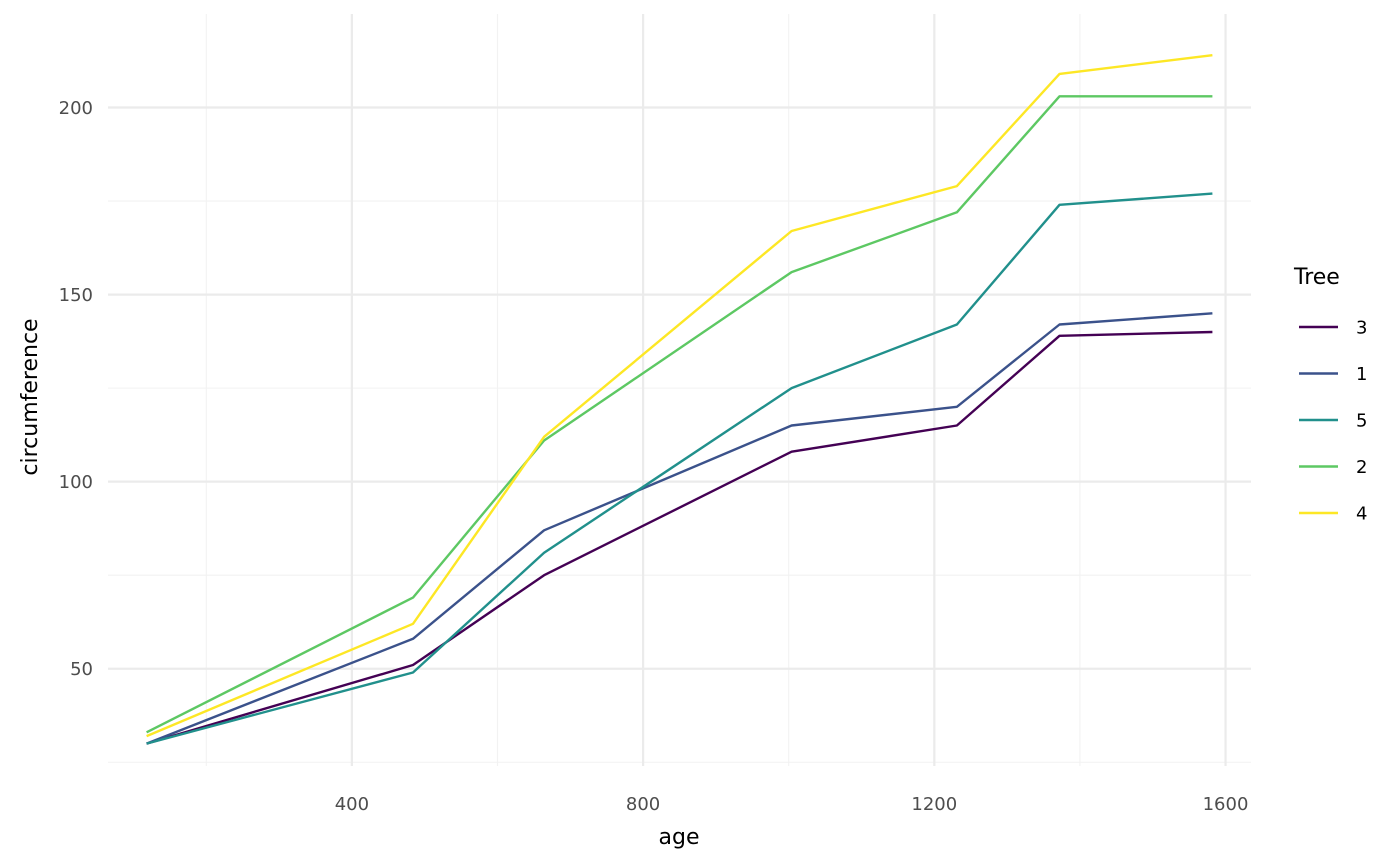 The width and height of the screenshot is (1400, 865). What do you see at coordinates (1361, 514) in the screenshot?
I see `legend-label: 4` at bounding box center [1361, 514].